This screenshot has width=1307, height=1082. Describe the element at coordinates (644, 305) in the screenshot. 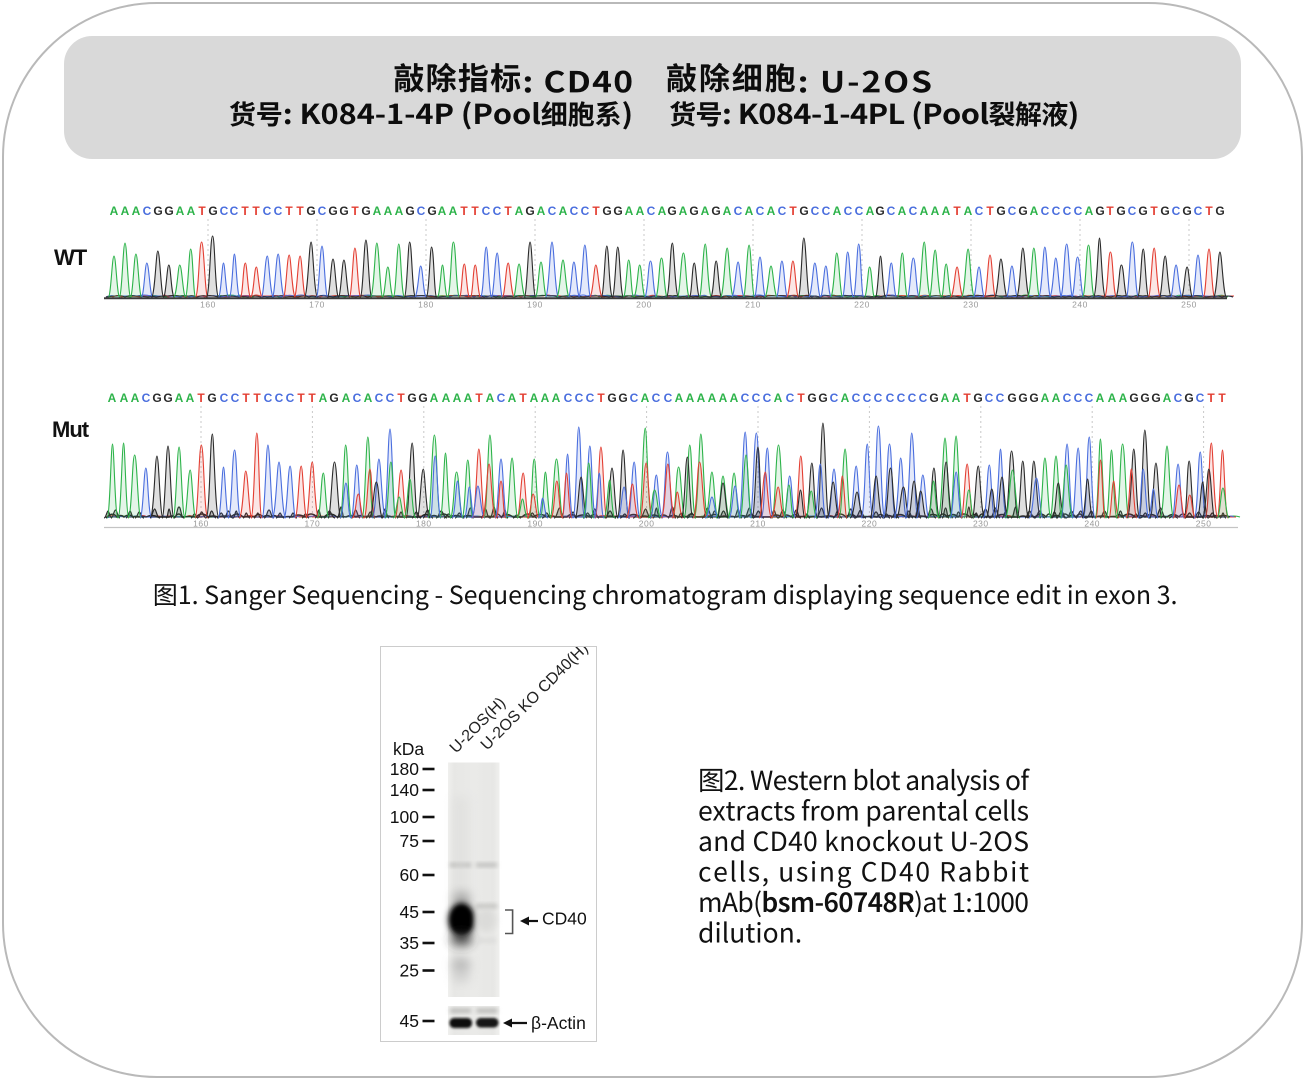

I see `svg-text: 200` at that location.